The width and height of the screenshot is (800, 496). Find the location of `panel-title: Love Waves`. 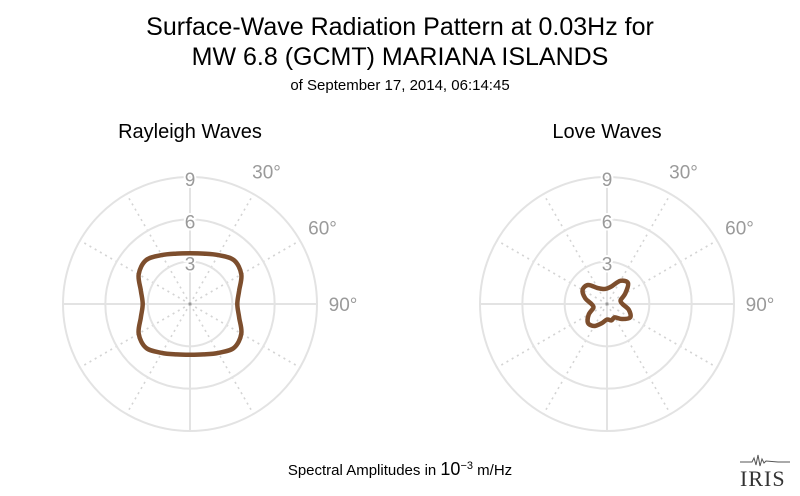

panel-title: Love Waves is located at coordinates (606, 132).